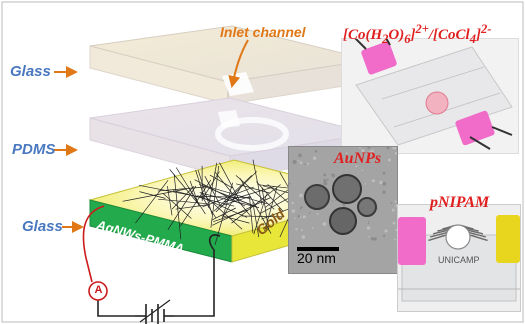 The image size is (525, 324). I want to click on pnipam-device-photo: UNICAMP, so click(459, 258).